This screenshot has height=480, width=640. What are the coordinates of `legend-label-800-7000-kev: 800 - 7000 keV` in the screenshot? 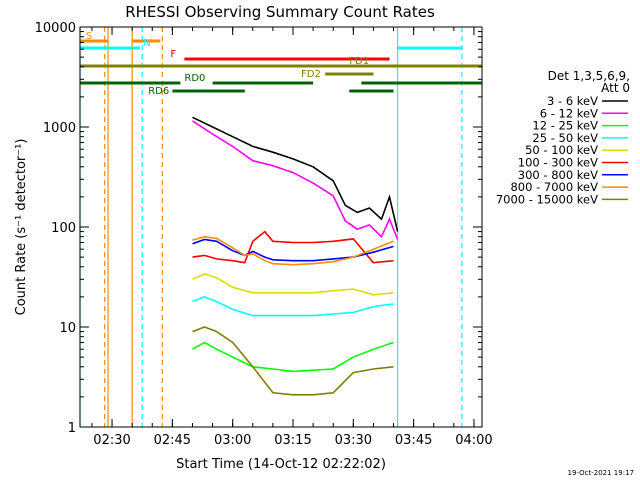 It's located at (554, 187).